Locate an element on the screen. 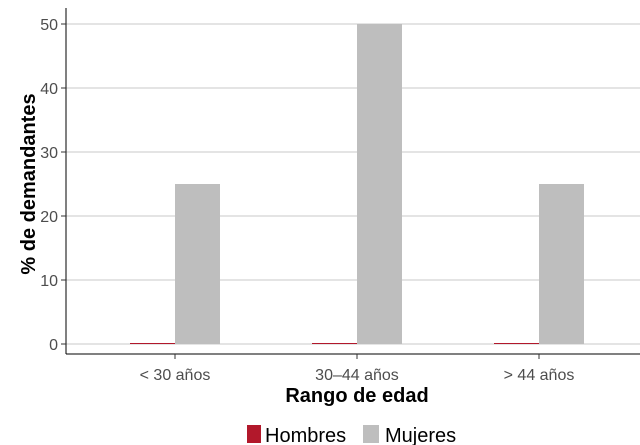  y-axis-ticks: 0 10 20 30 40 50 is located at coordinates (53, 185).